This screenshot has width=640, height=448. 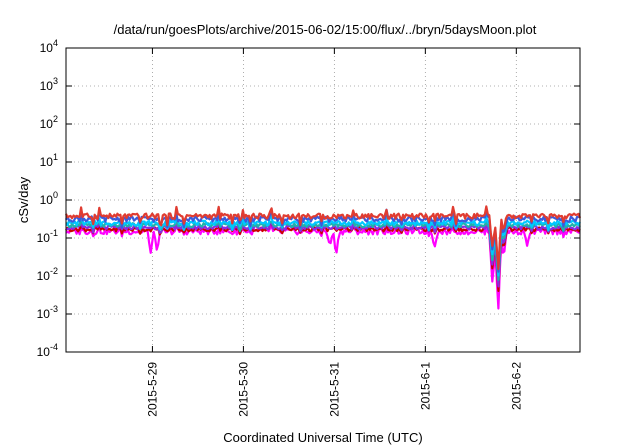 What do you see at coordinates (243, 389) in the screenshot?
I see `x-tick-label: 2015-5-30` at bounding box center [243, 389].